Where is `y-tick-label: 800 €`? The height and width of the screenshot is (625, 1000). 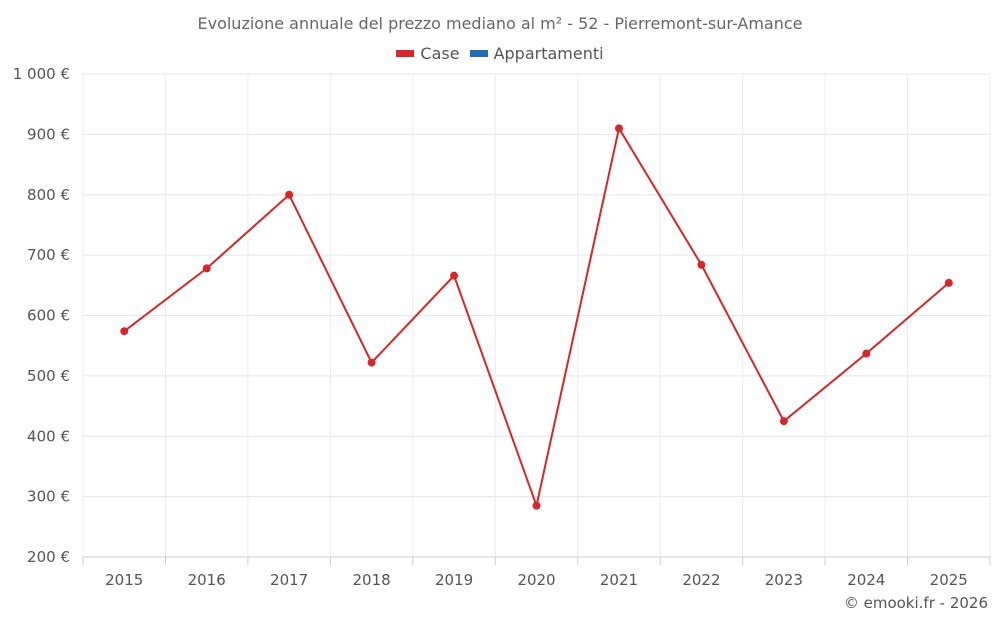 y-tick-label: 800 € is located at coordinates (48, 195).